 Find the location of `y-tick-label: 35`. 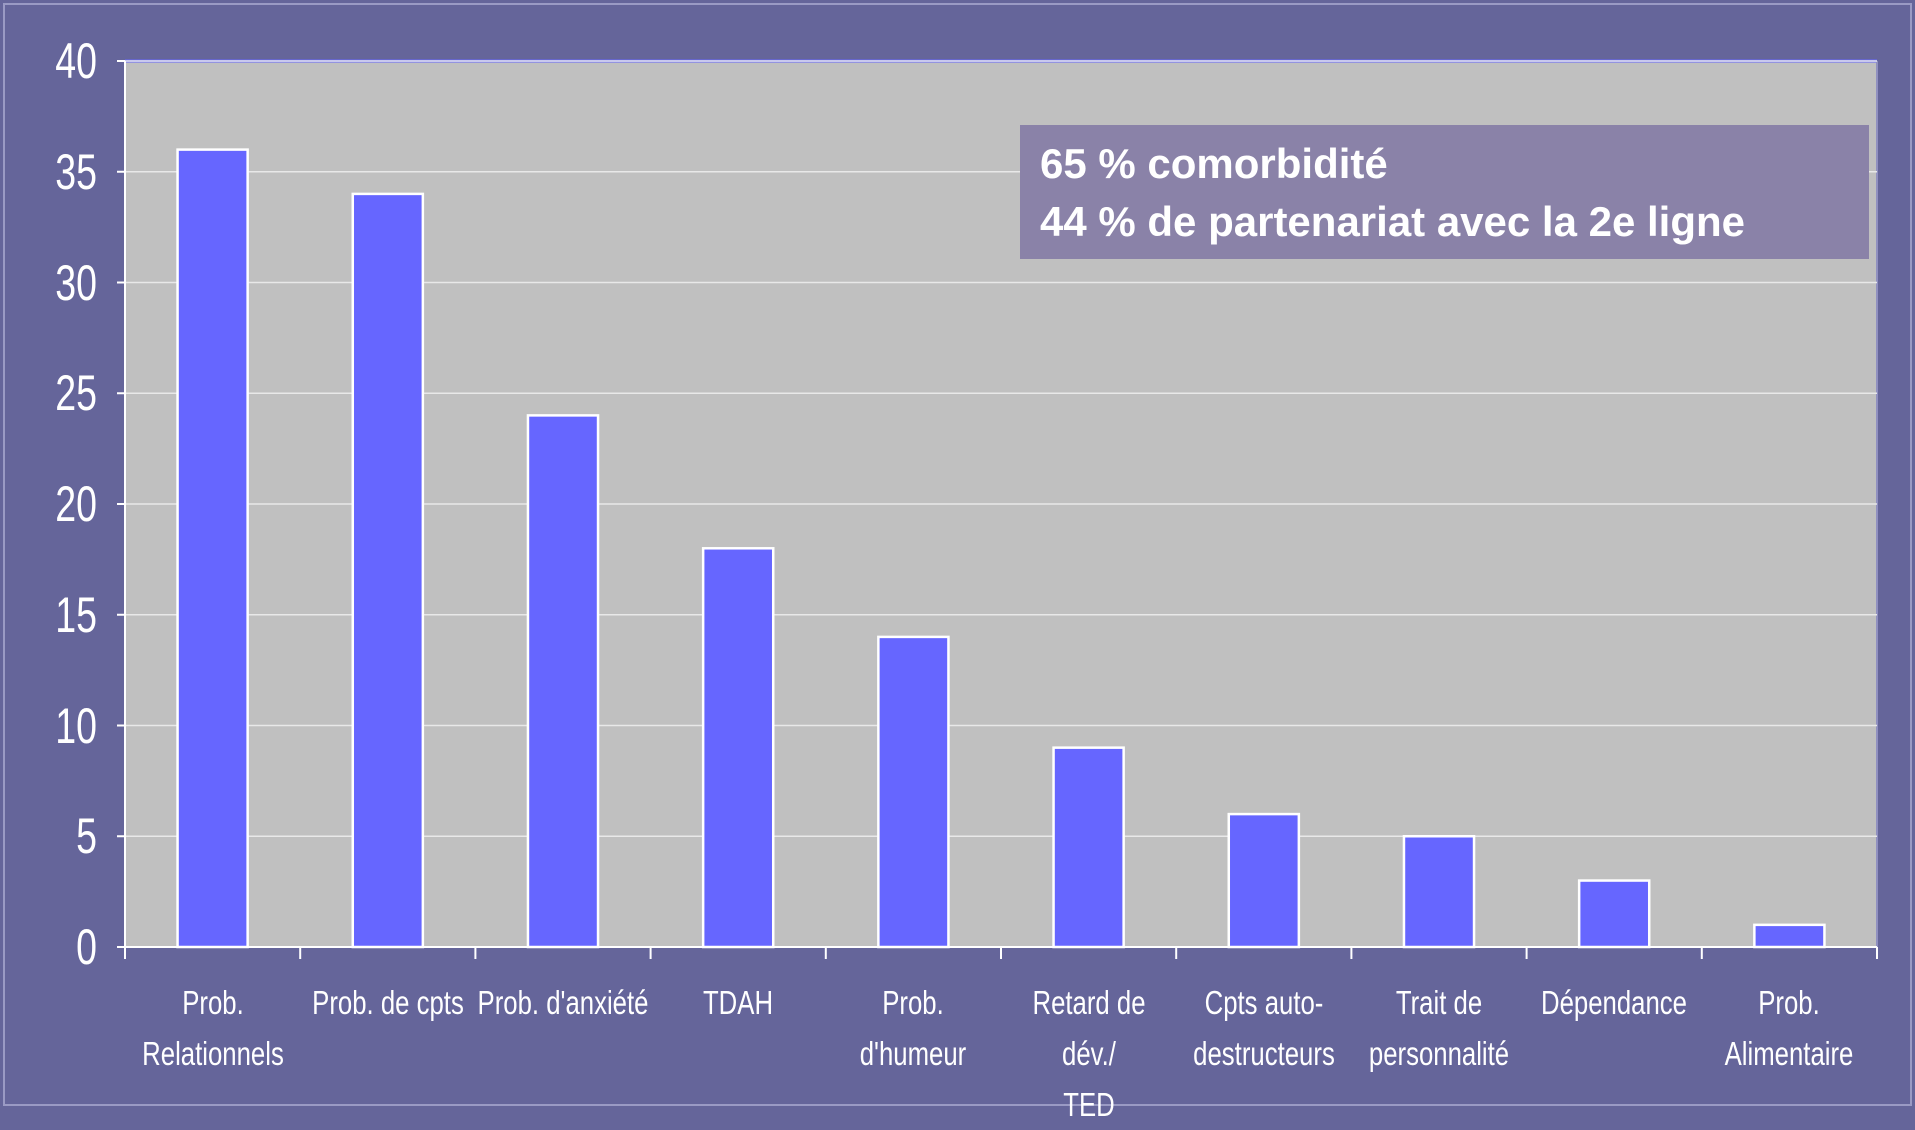

y-tick-label: 35 is located at coordinates (76, 171).